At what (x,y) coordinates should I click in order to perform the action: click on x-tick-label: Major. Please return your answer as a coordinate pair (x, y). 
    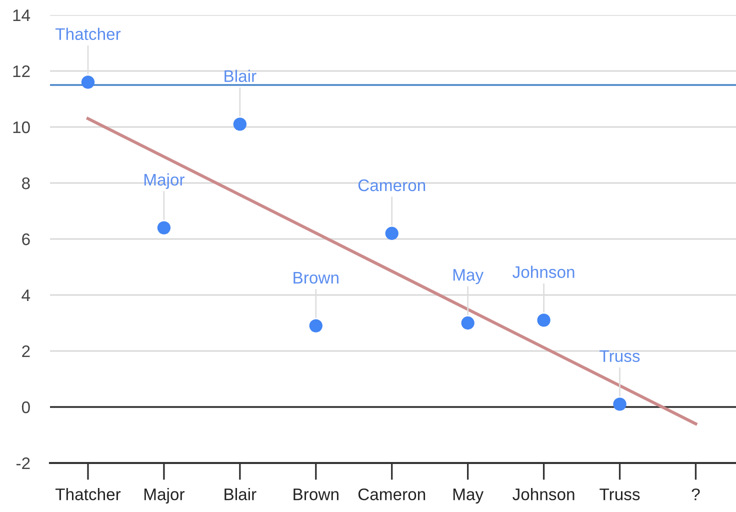
    Looking at the image, I should click on (164, 496).